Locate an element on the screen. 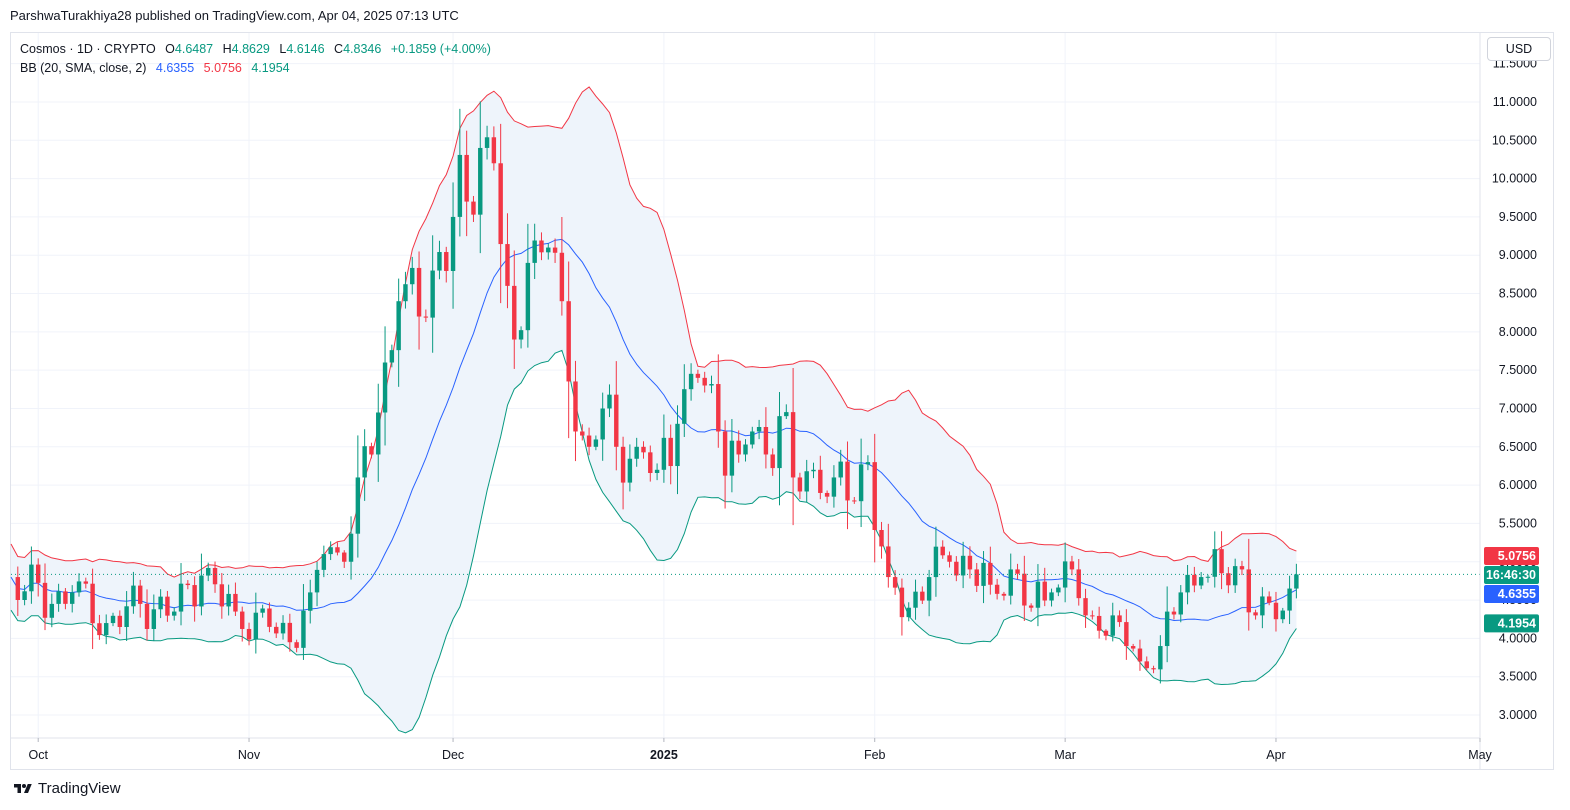 The width and height of the screenshot is (1570, 810). y-tick-label: 9.5000 is located at coordinates (1518, 217).